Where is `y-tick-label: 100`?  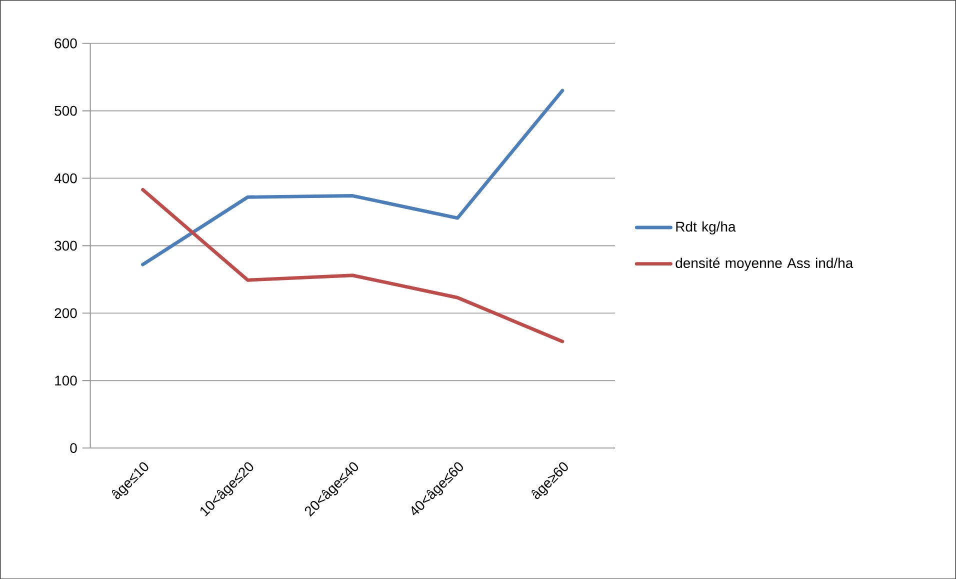 y-tick-label: 100 is located at coordinates (66, 380).